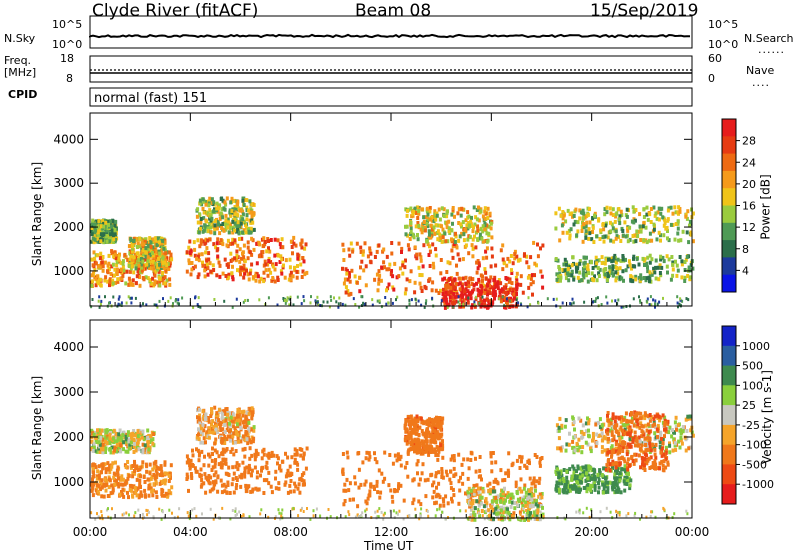 The height and width of the screenshot is (554, 800). What do you see at coordinates (723, 24) in the screenshot?
I see `nsearch-tick-top: 10^5` at bounding box center [723, 24].